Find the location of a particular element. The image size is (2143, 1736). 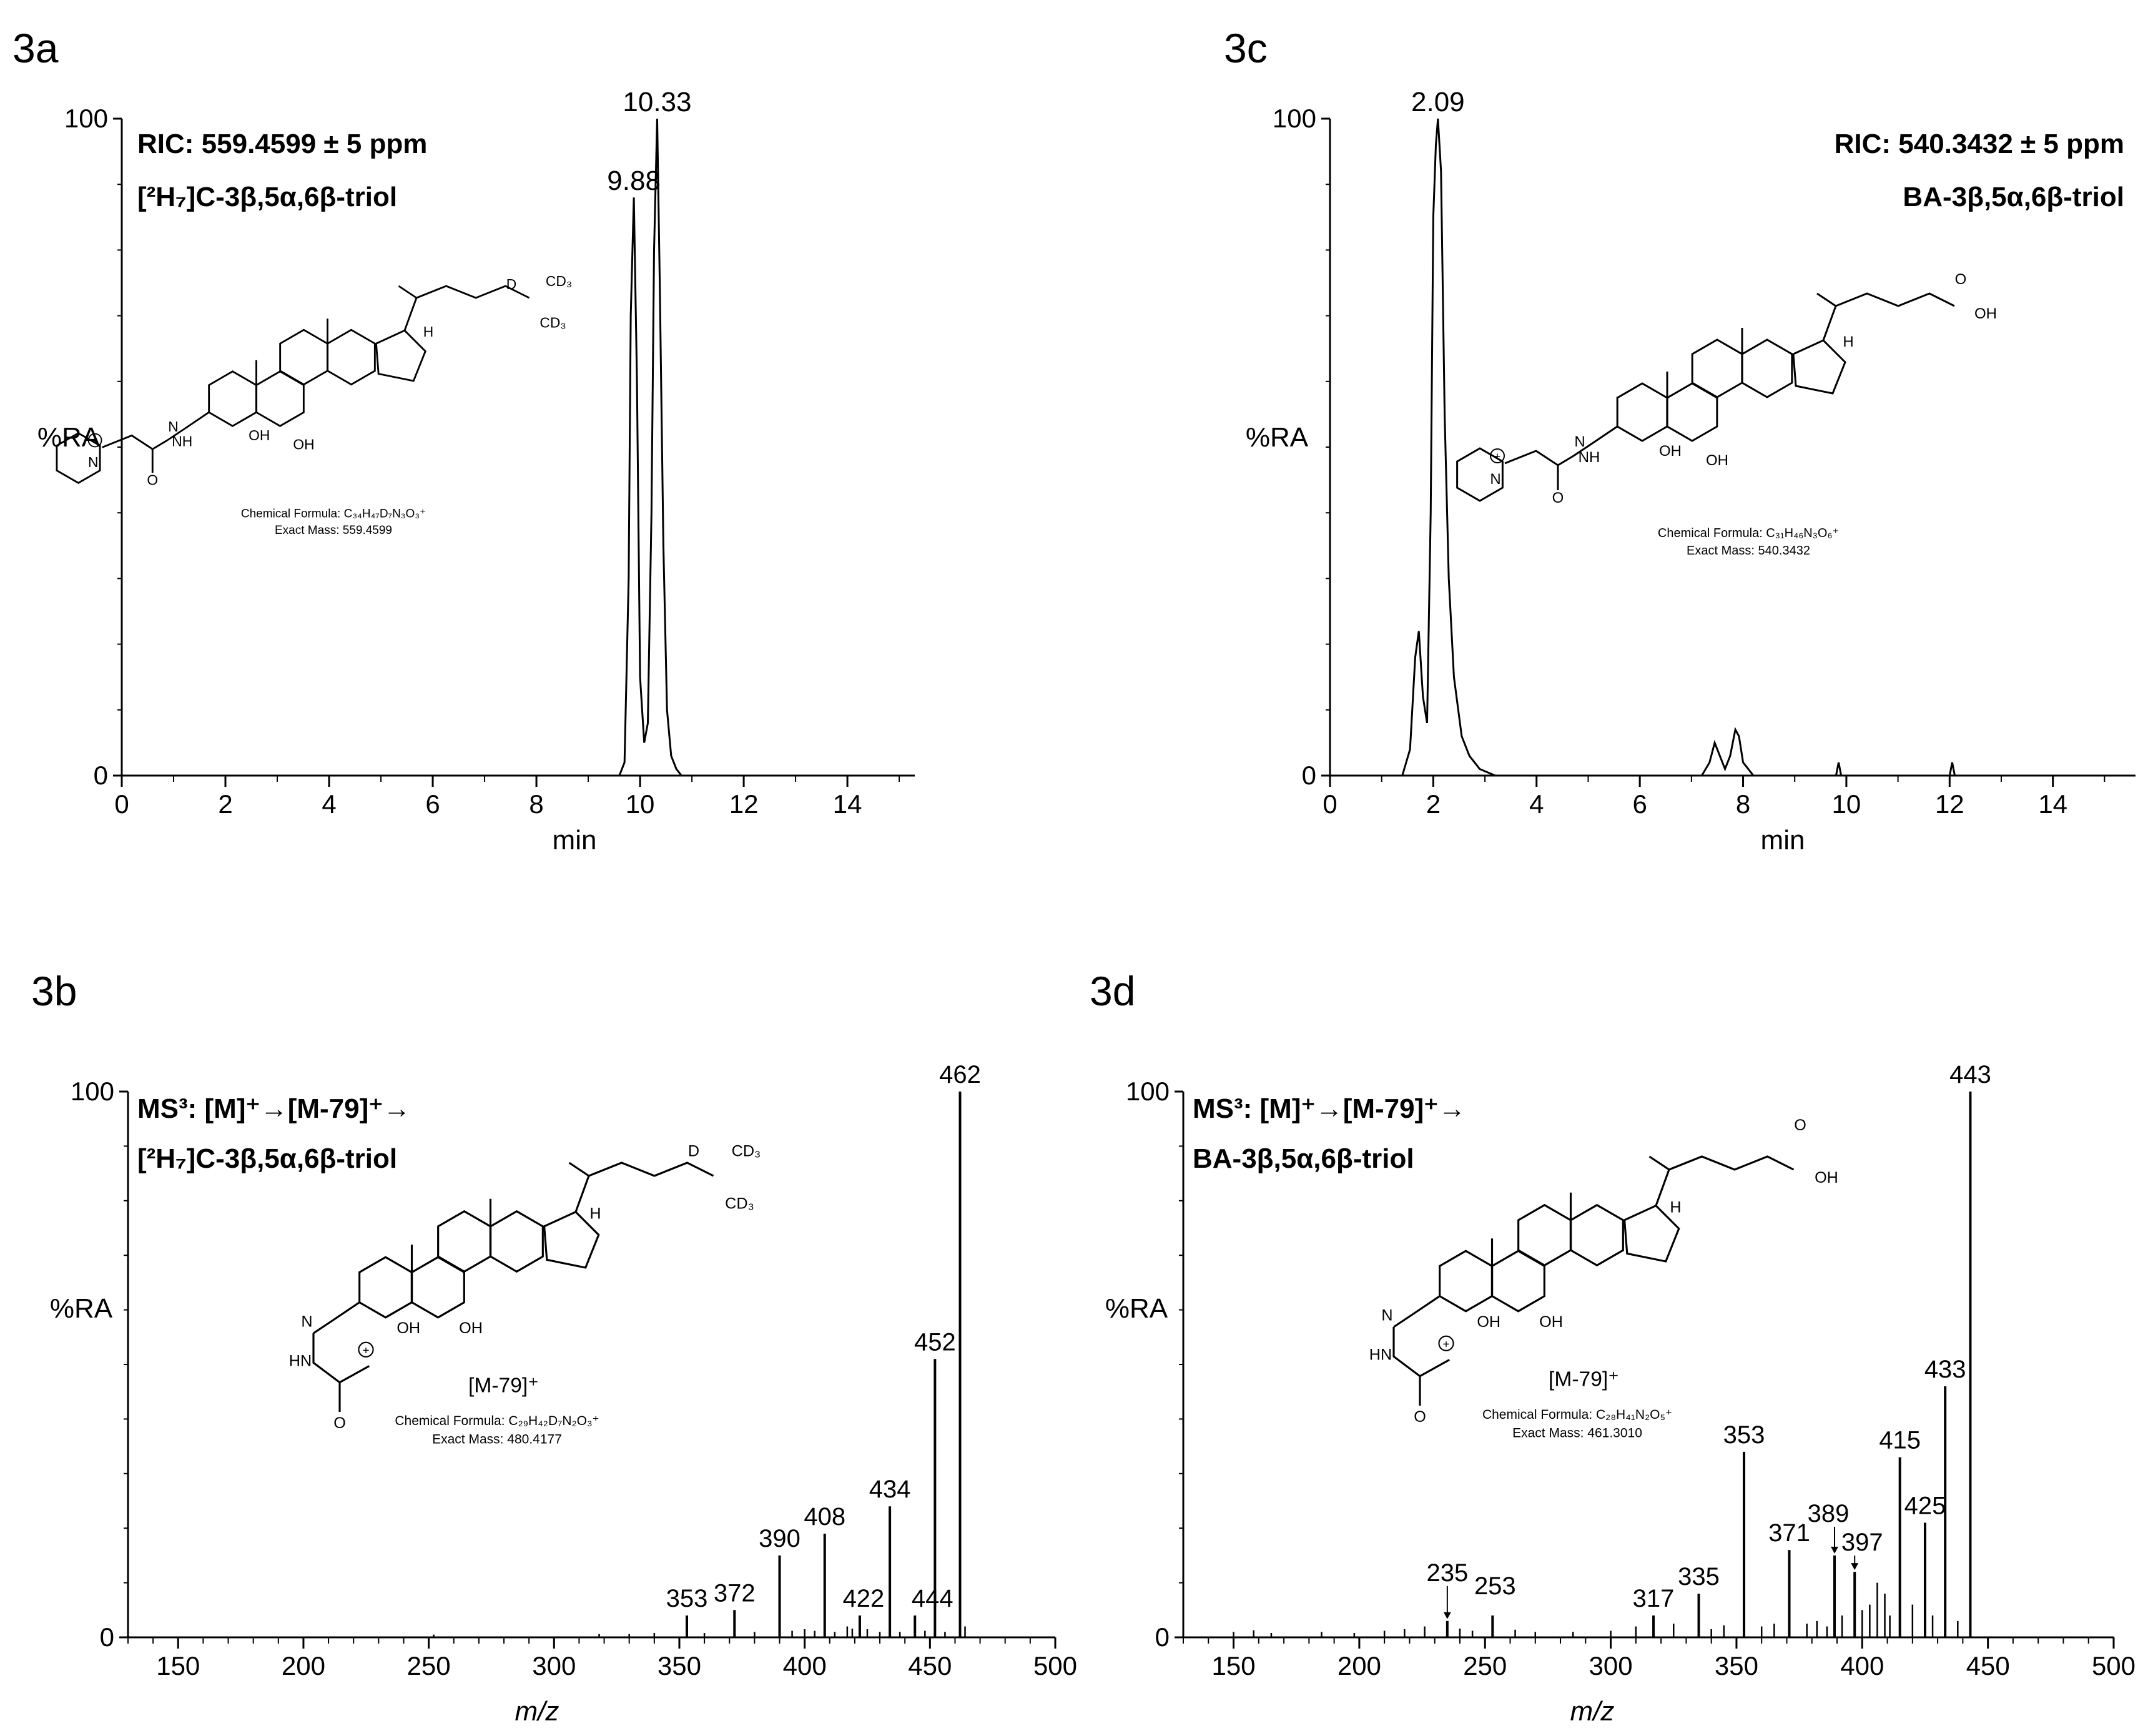

x-tick-label: 14 is located at coordinates (847, 804).